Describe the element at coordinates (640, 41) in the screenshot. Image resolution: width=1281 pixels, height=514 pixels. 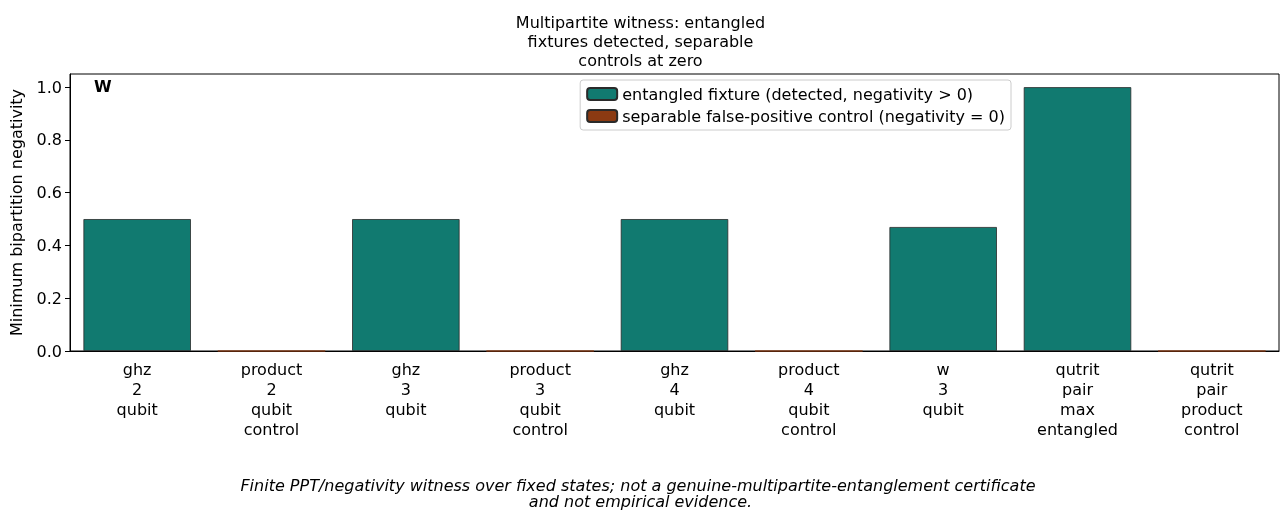
I see `chart-title: Multipartite witness: entangled fixtures detected, separable controls at zero` at that location.